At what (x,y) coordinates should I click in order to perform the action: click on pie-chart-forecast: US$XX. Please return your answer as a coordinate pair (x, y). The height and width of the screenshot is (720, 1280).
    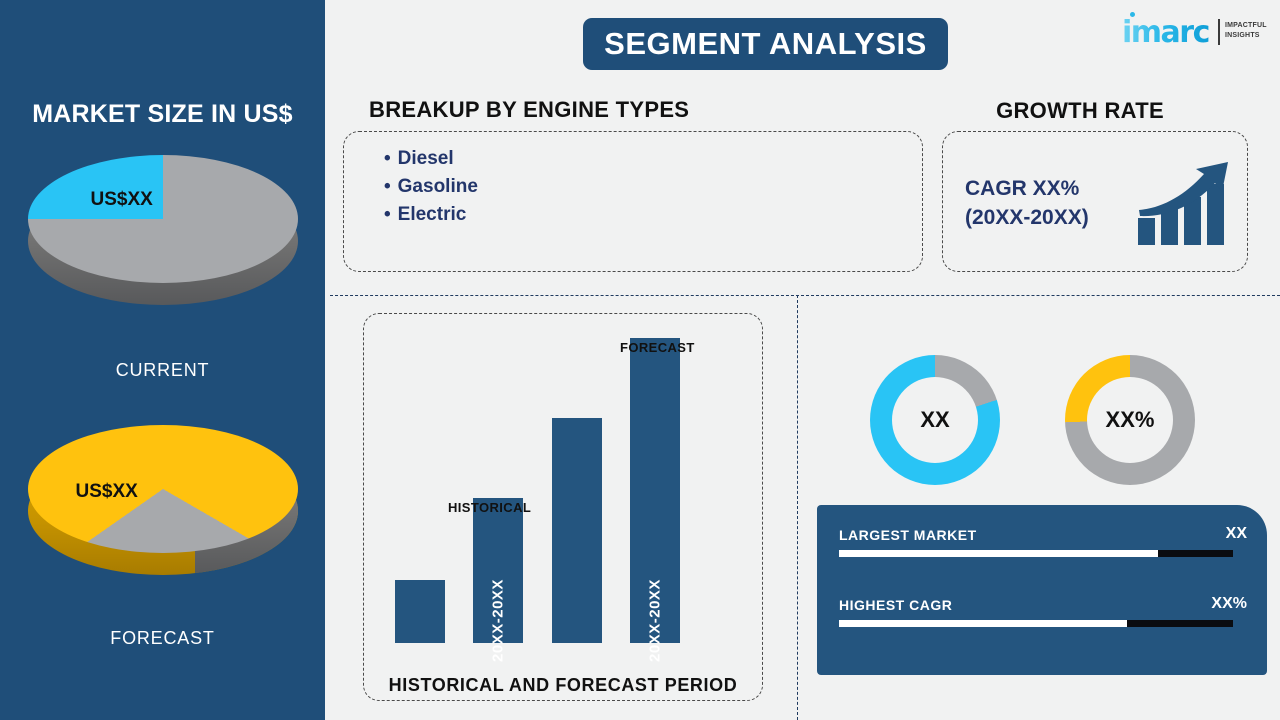
    Looking at the image, I should click on (162, 500).